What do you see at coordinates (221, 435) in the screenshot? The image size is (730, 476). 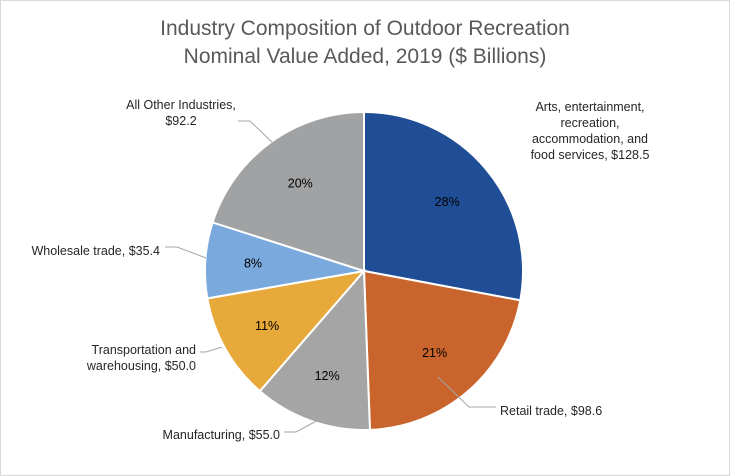 I see `category-label-manufacturing: Manufacturing, $55.0` at bounding box center [221, 435].